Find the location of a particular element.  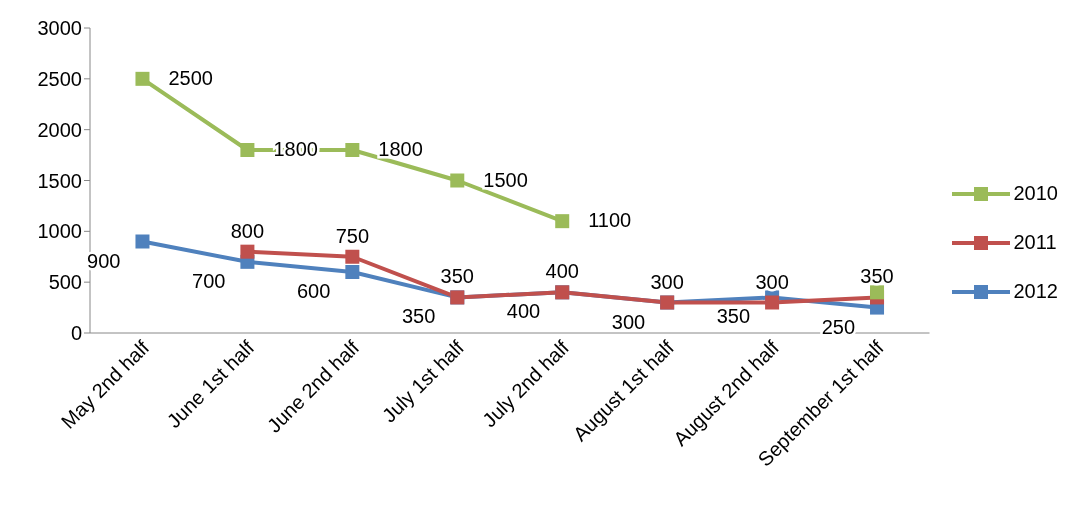

data-label: 250 is located at coordinates (838, 326).